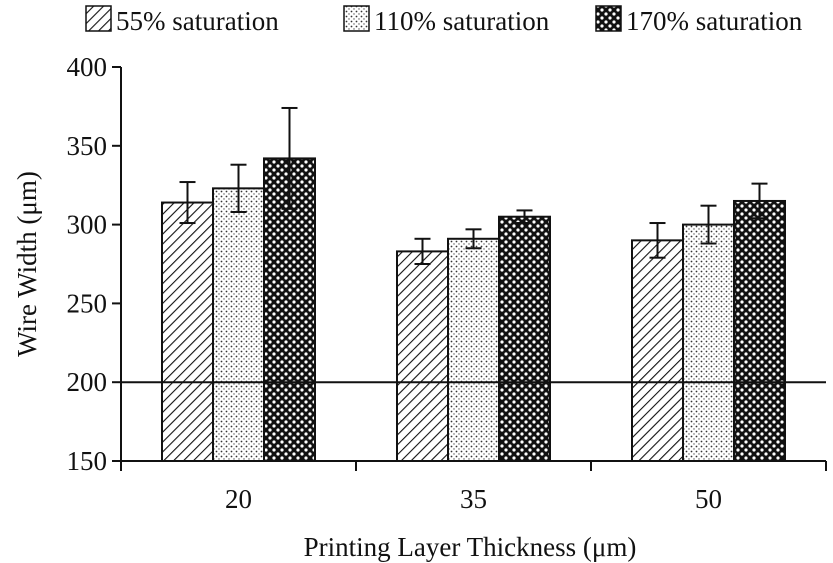 The height and width of the screenshot is (563, 833). I want to click on y-axis: 150 200 250 300 350 400, so click(94, 264).